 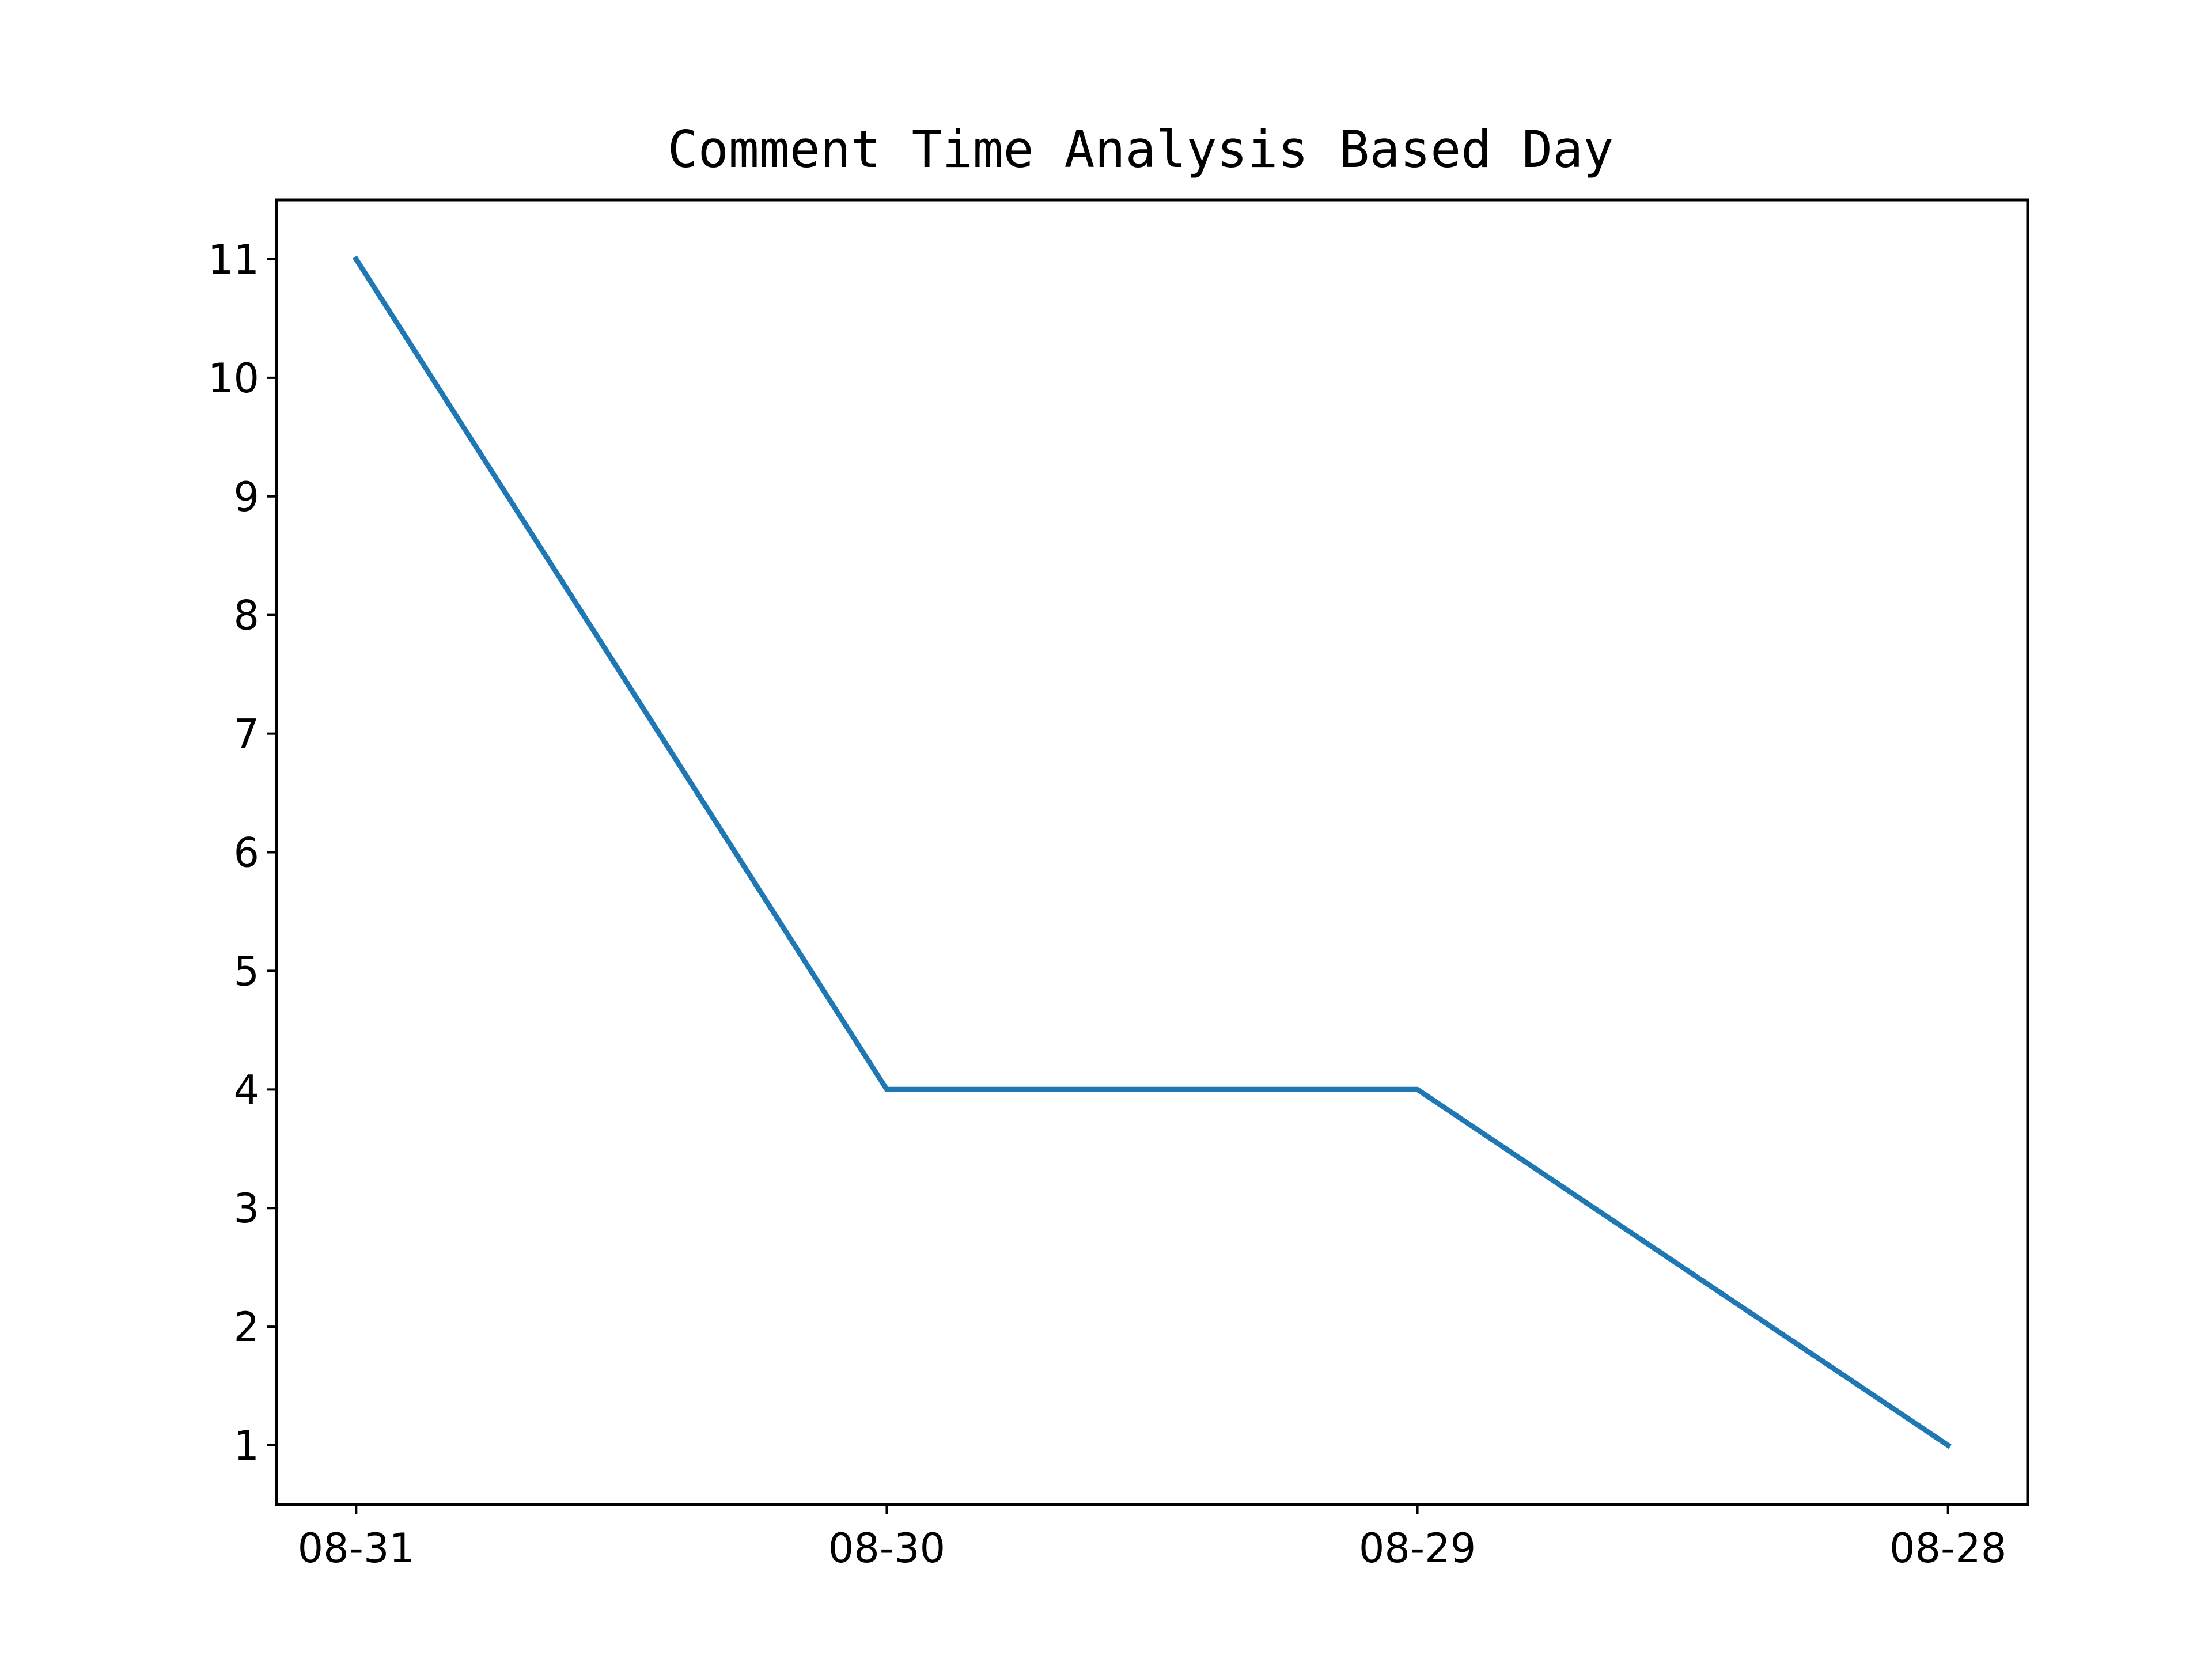 What do you see at coordinates (233, 259) in the screenshot?
I see `y-tick-label: 11` at bounding box center [233, 259].